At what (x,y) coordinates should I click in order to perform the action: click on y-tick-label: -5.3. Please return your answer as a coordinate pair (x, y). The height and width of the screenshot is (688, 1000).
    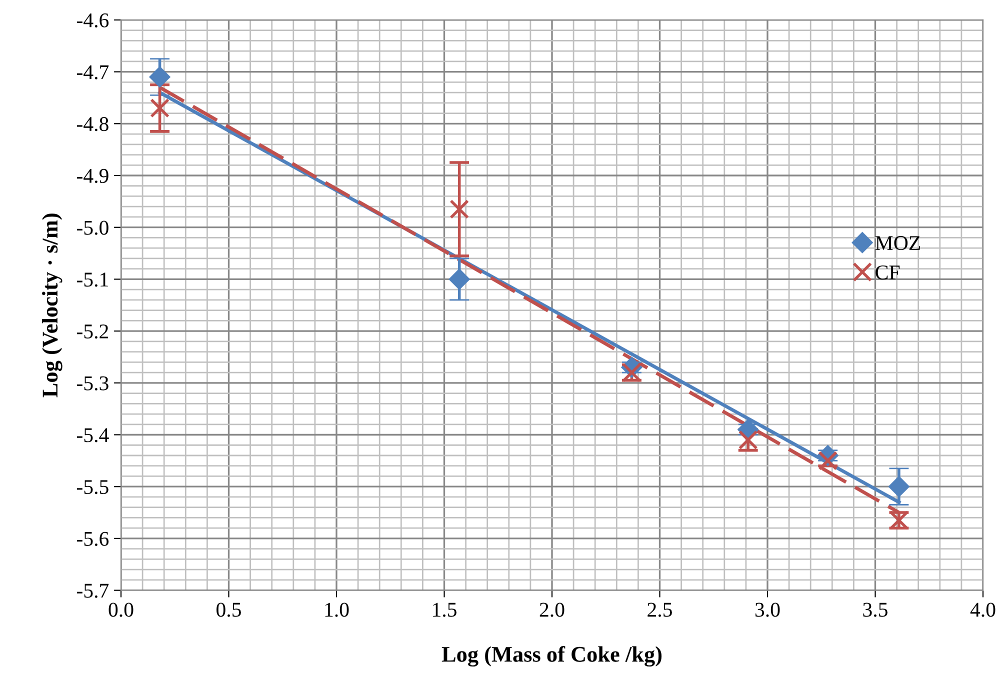
    Looking at the image, I should click on (92, 383).